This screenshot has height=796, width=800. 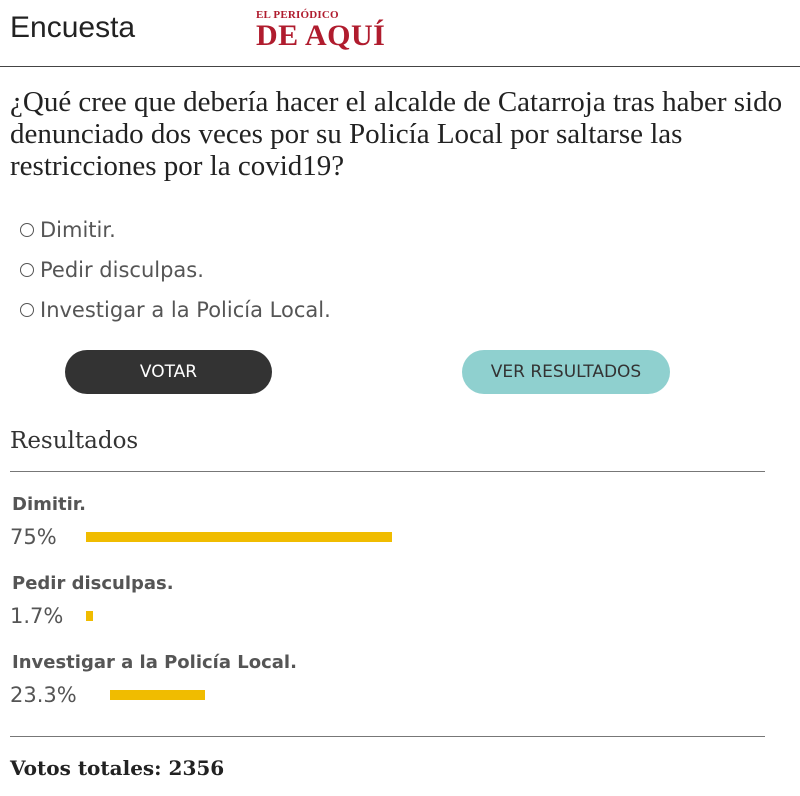 I want to click on option-label: Dimitir., so click(x=78, y=230).